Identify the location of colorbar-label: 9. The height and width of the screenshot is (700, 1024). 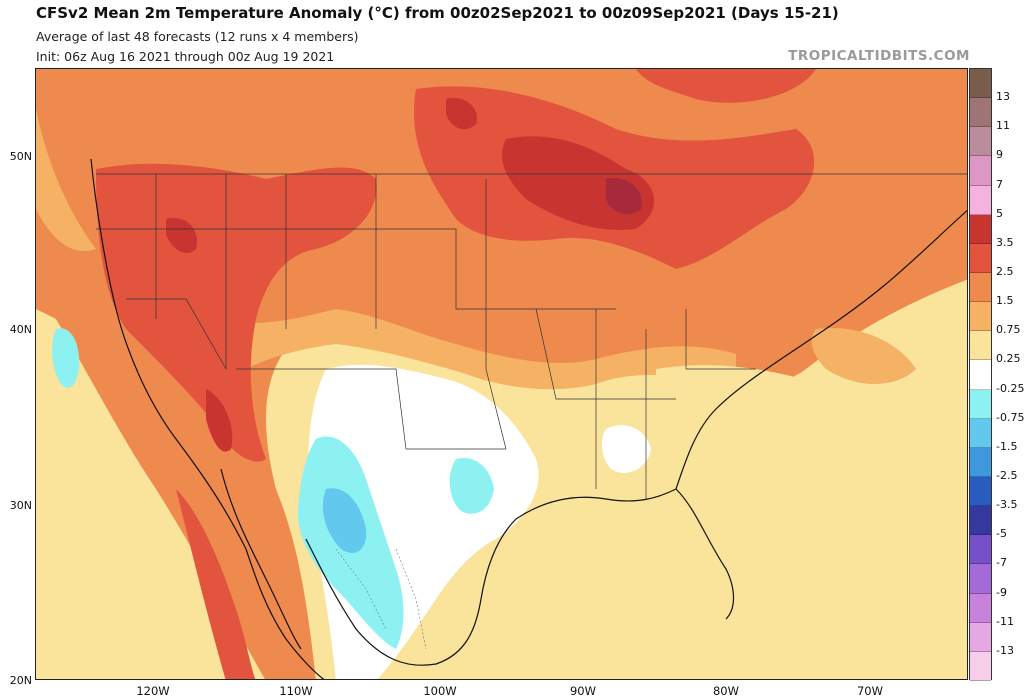
(999, 155).